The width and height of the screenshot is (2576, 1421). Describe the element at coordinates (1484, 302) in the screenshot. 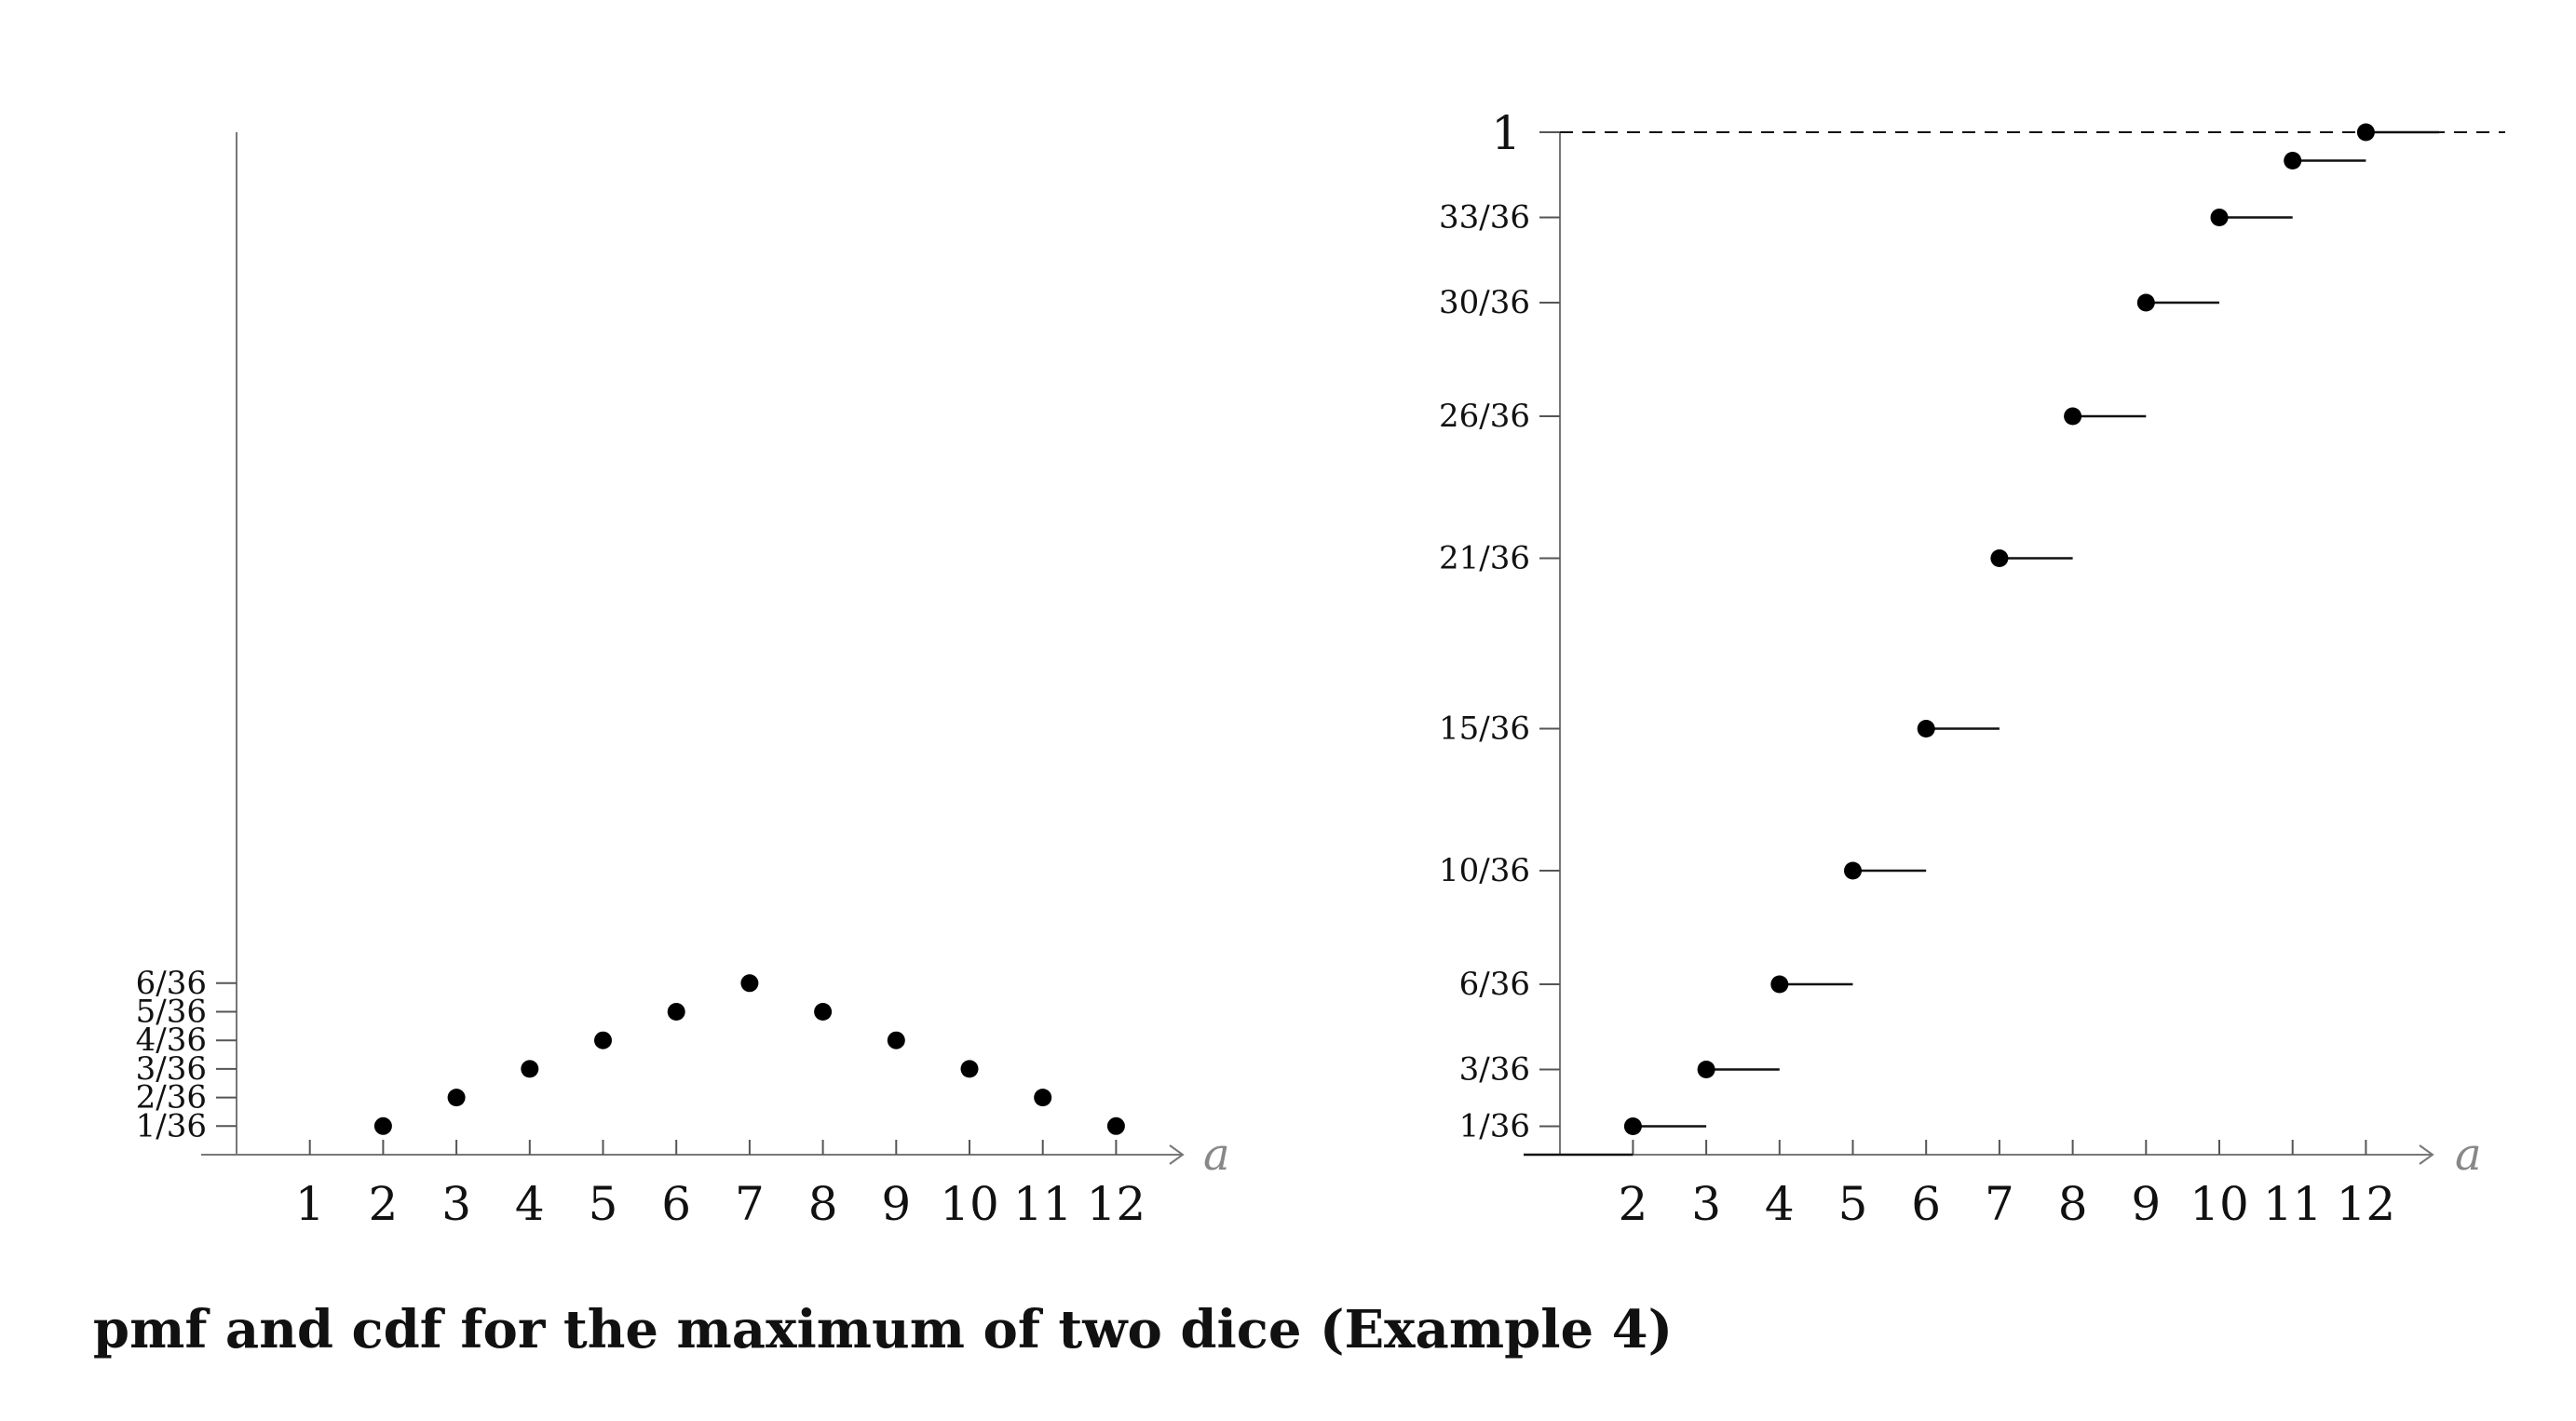

I see `y-tick-label: 30/36` at that location.